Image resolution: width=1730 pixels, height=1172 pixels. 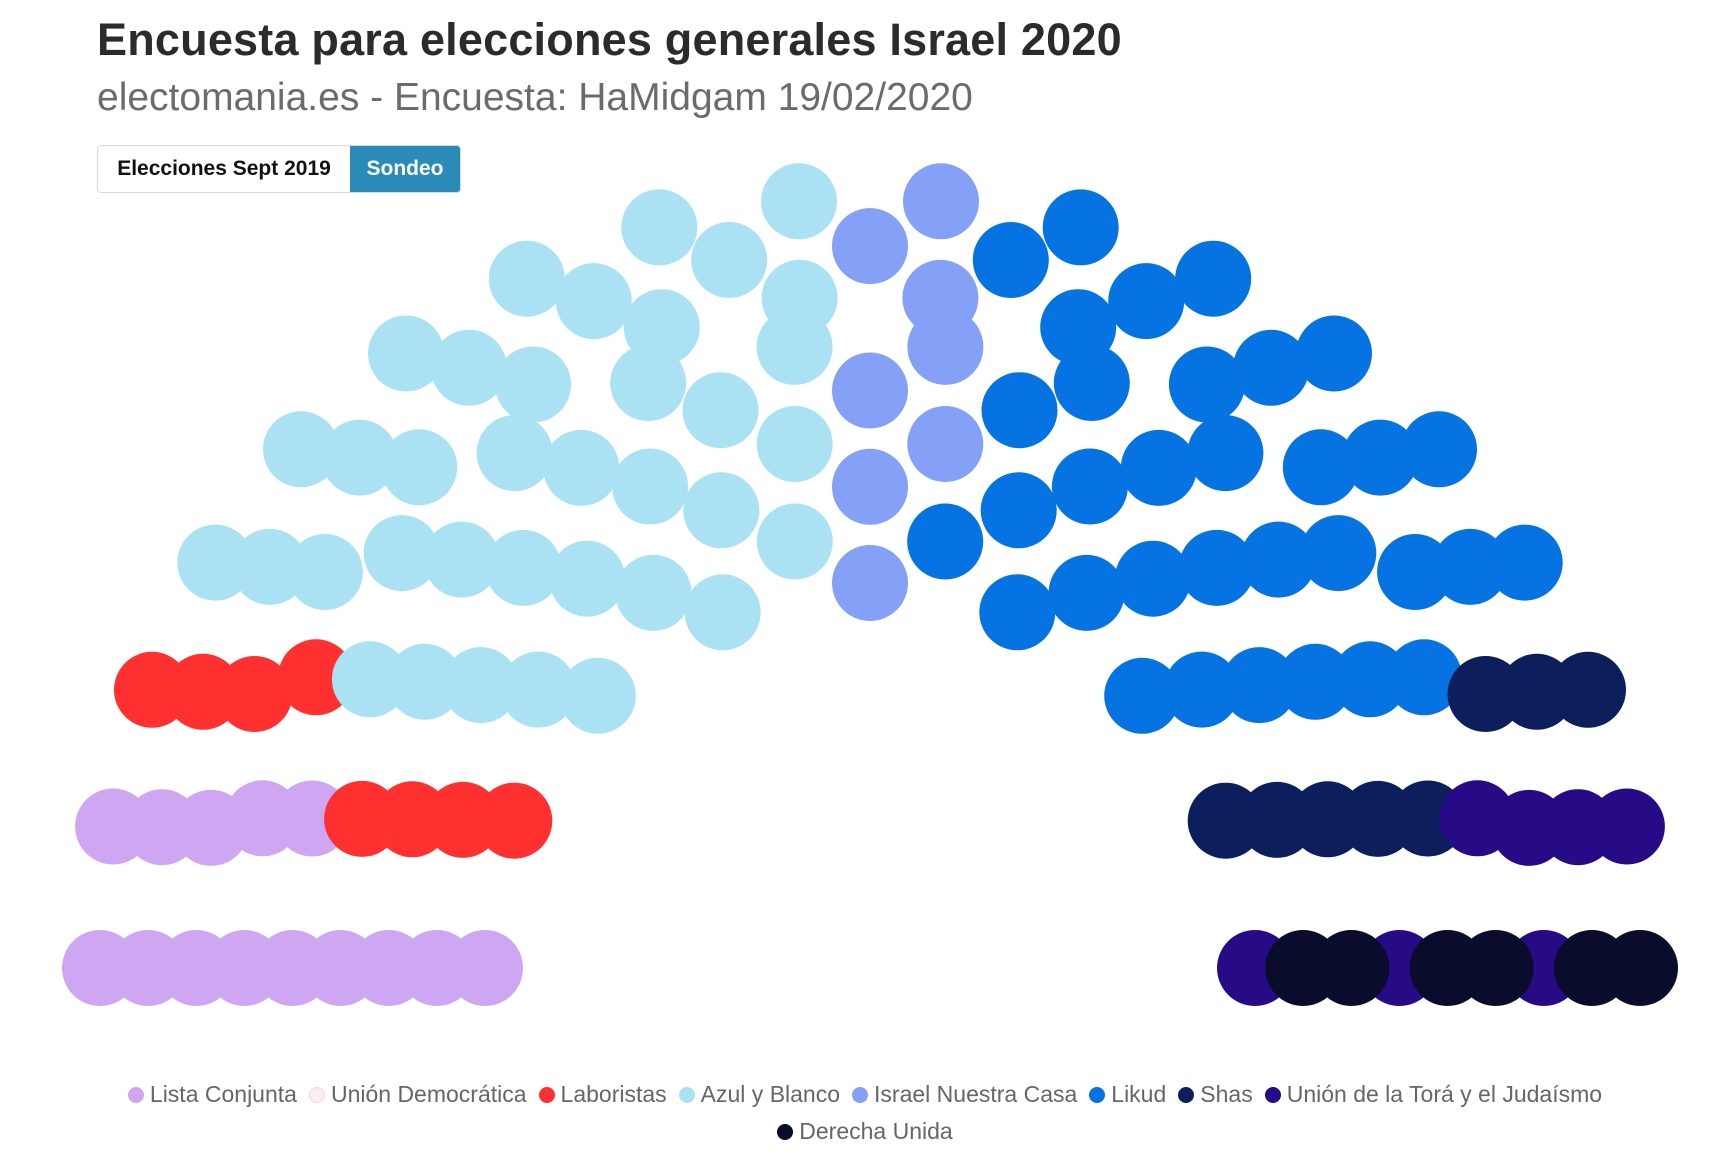 What do you see at coordinates (1127, 1094) in the screenshot?
I see `legend-item: Likud` at bounding box center [1127, 1094].